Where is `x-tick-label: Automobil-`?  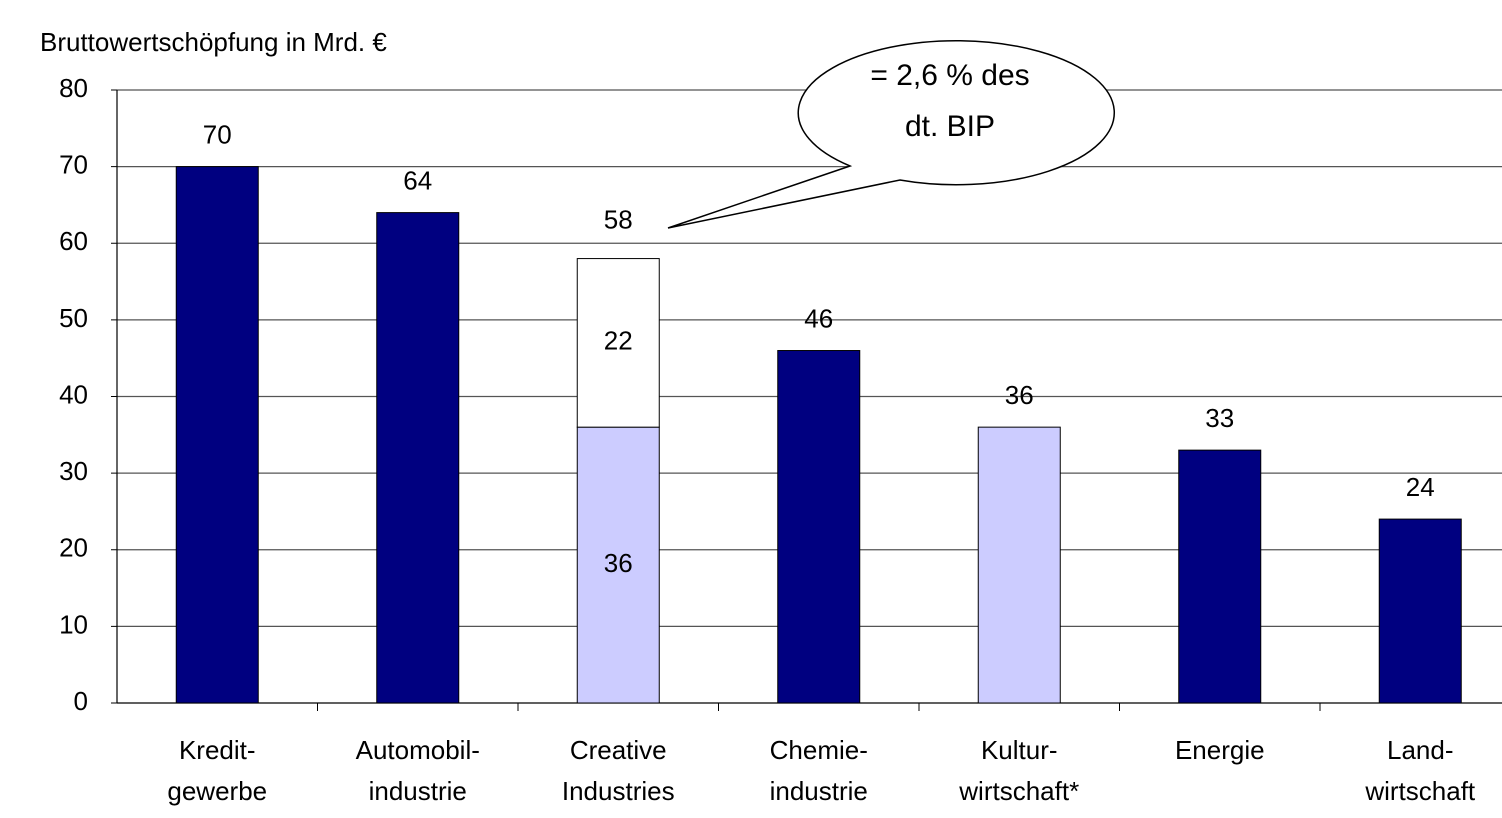
x-tick-label: Automobil- is located at coordinates (418, 750).